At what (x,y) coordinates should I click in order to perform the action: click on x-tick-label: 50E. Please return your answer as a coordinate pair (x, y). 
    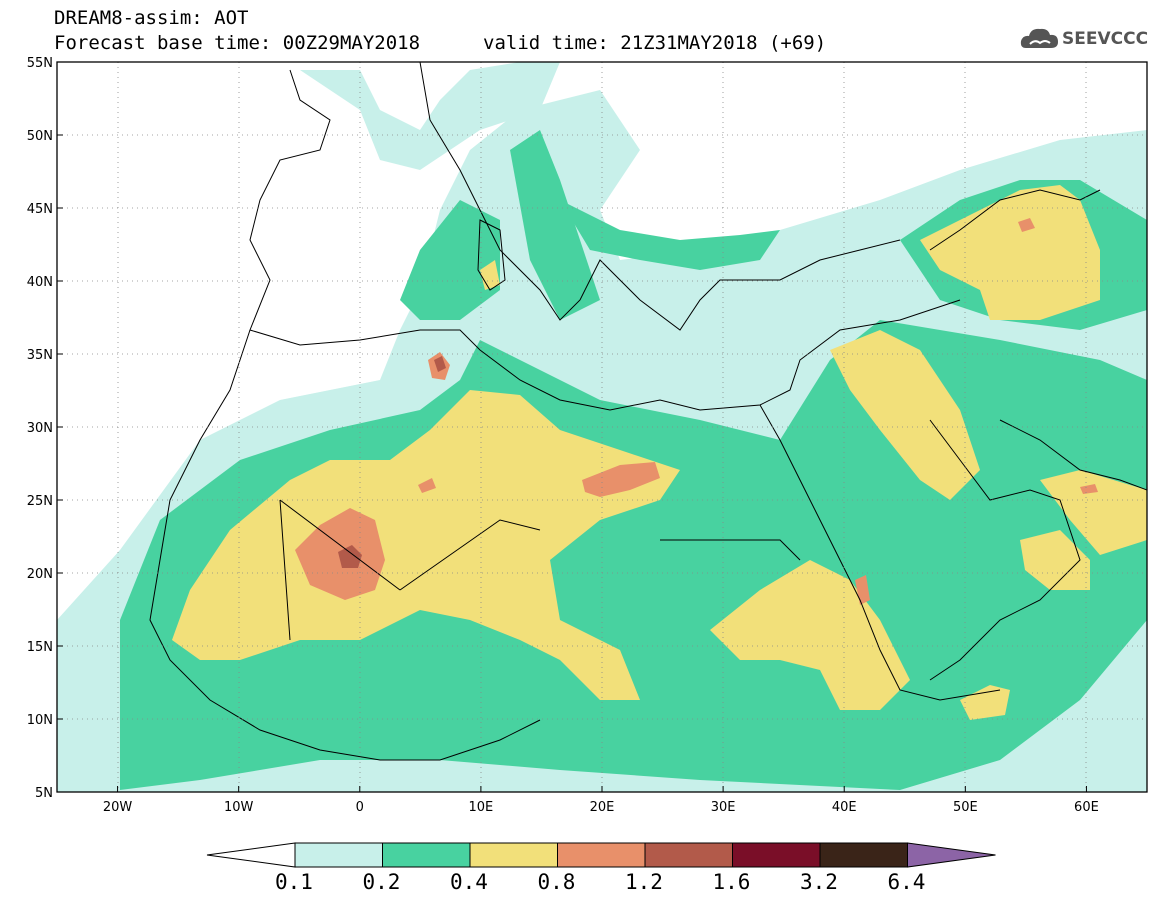
    Looking at the image, I should click on (965, 807).